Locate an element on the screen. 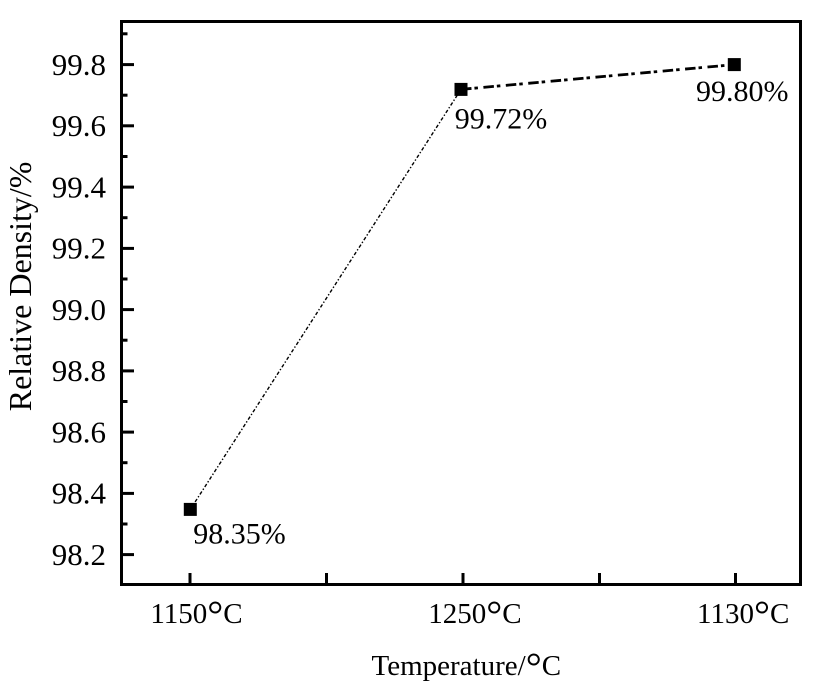 Image resolution: width=827 pixels, height=686 pixels. svg-text: 1250°C is located at coordinates (474, 614).